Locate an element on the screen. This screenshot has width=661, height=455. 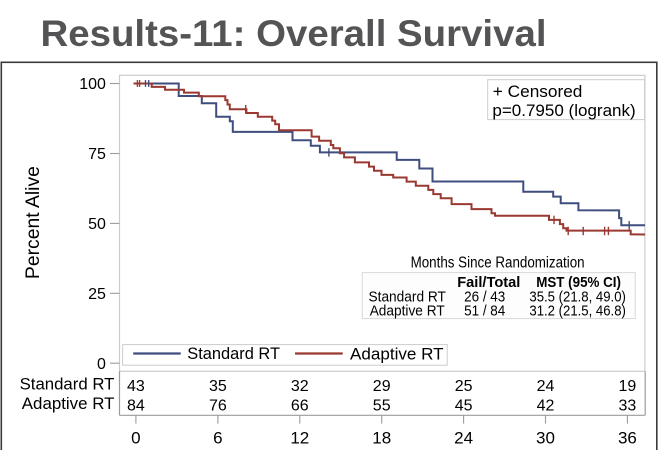
svg-text: p=0.7950 (logrank) is located at coordinates (563, 111).